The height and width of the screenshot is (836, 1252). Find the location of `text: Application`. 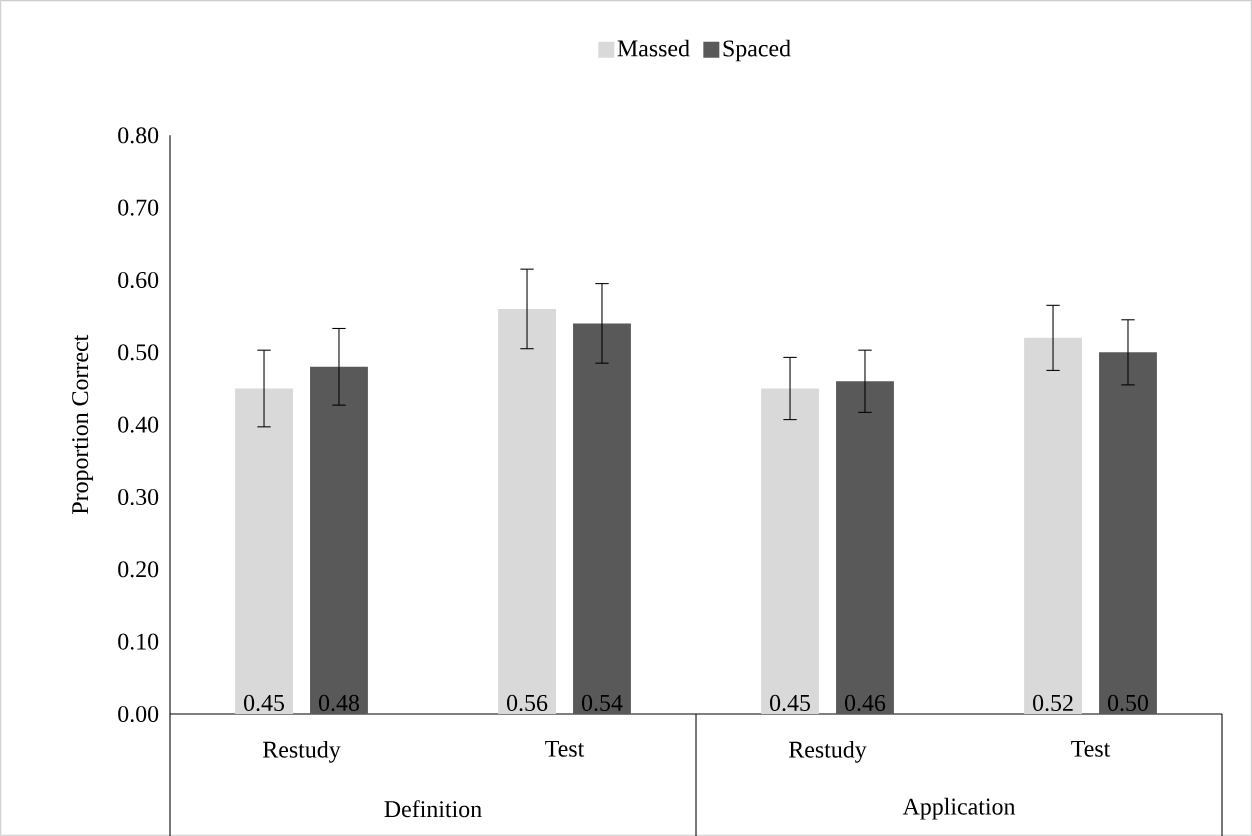

text: Application is located at coordinates (959, 808).